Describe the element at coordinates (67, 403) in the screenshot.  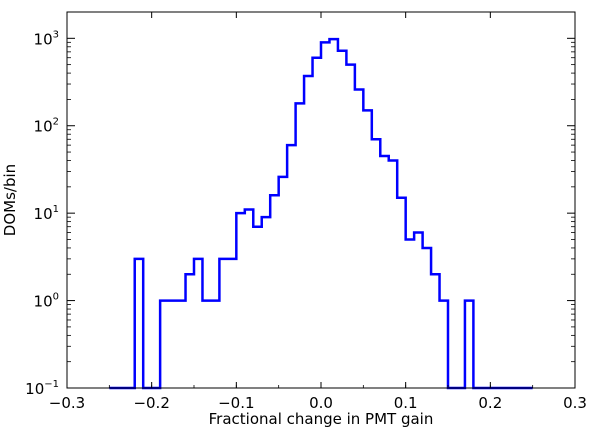
I see `x-tick-label: −0.3` at that location.